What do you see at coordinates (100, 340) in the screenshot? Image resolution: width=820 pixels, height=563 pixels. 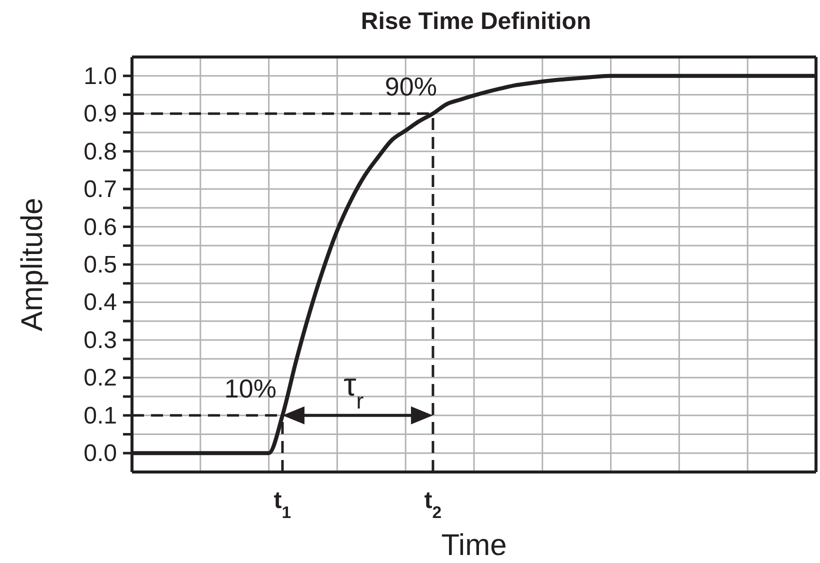 I see `y-tick-label: 0.3` at bounding box center [100, 340].